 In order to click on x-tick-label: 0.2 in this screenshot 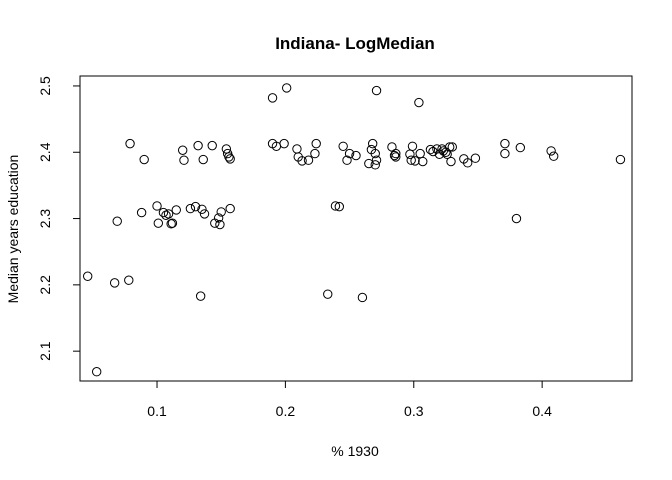, I will do `click(286, 411)`.